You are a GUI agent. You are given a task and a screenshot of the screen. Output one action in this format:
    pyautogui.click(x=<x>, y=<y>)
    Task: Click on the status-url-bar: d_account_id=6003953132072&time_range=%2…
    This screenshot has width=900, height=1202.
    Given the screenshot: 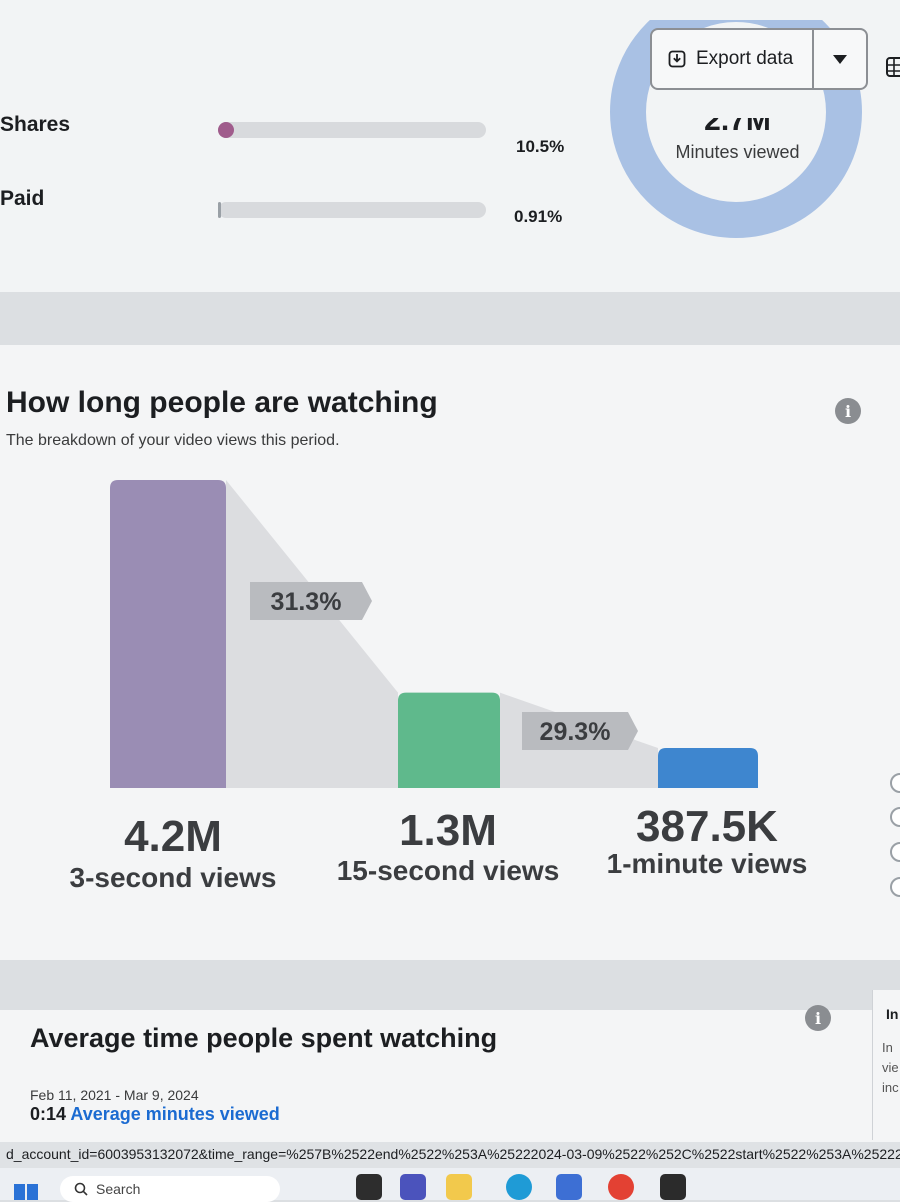 What is the action you would take?
    pyautogui.click(x=450, y=1155)
    